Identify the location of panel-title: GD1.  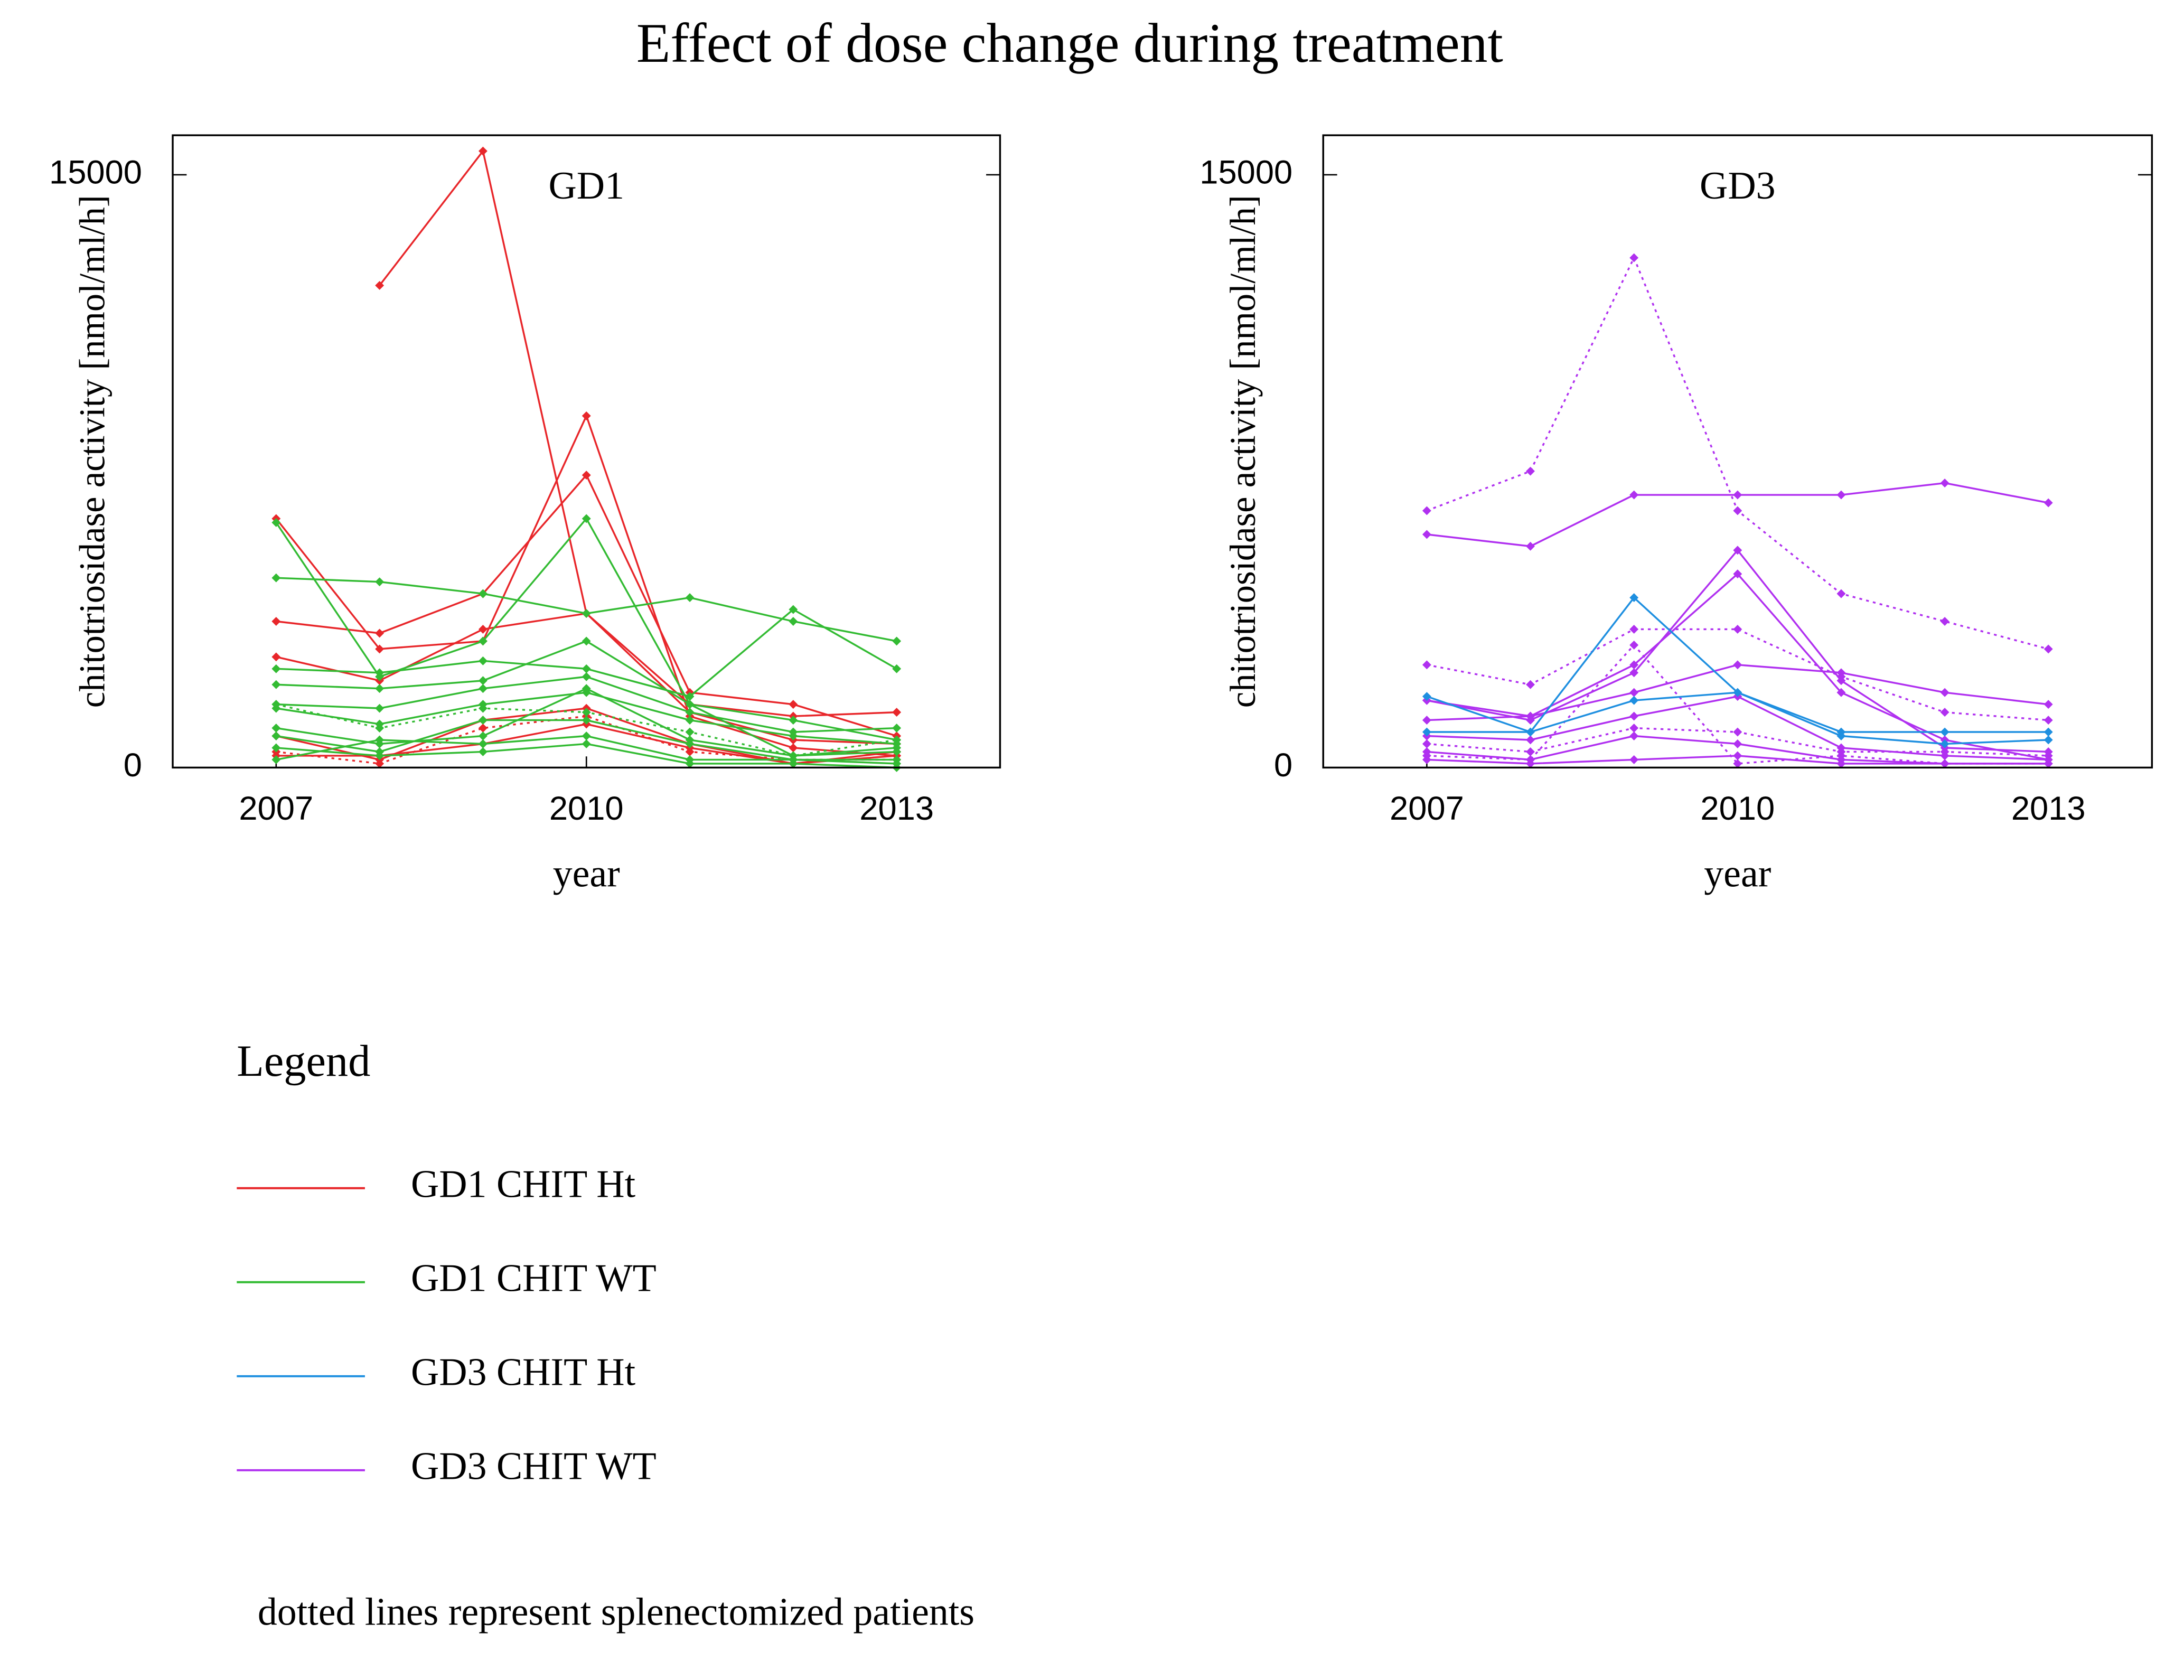
(586, 185).